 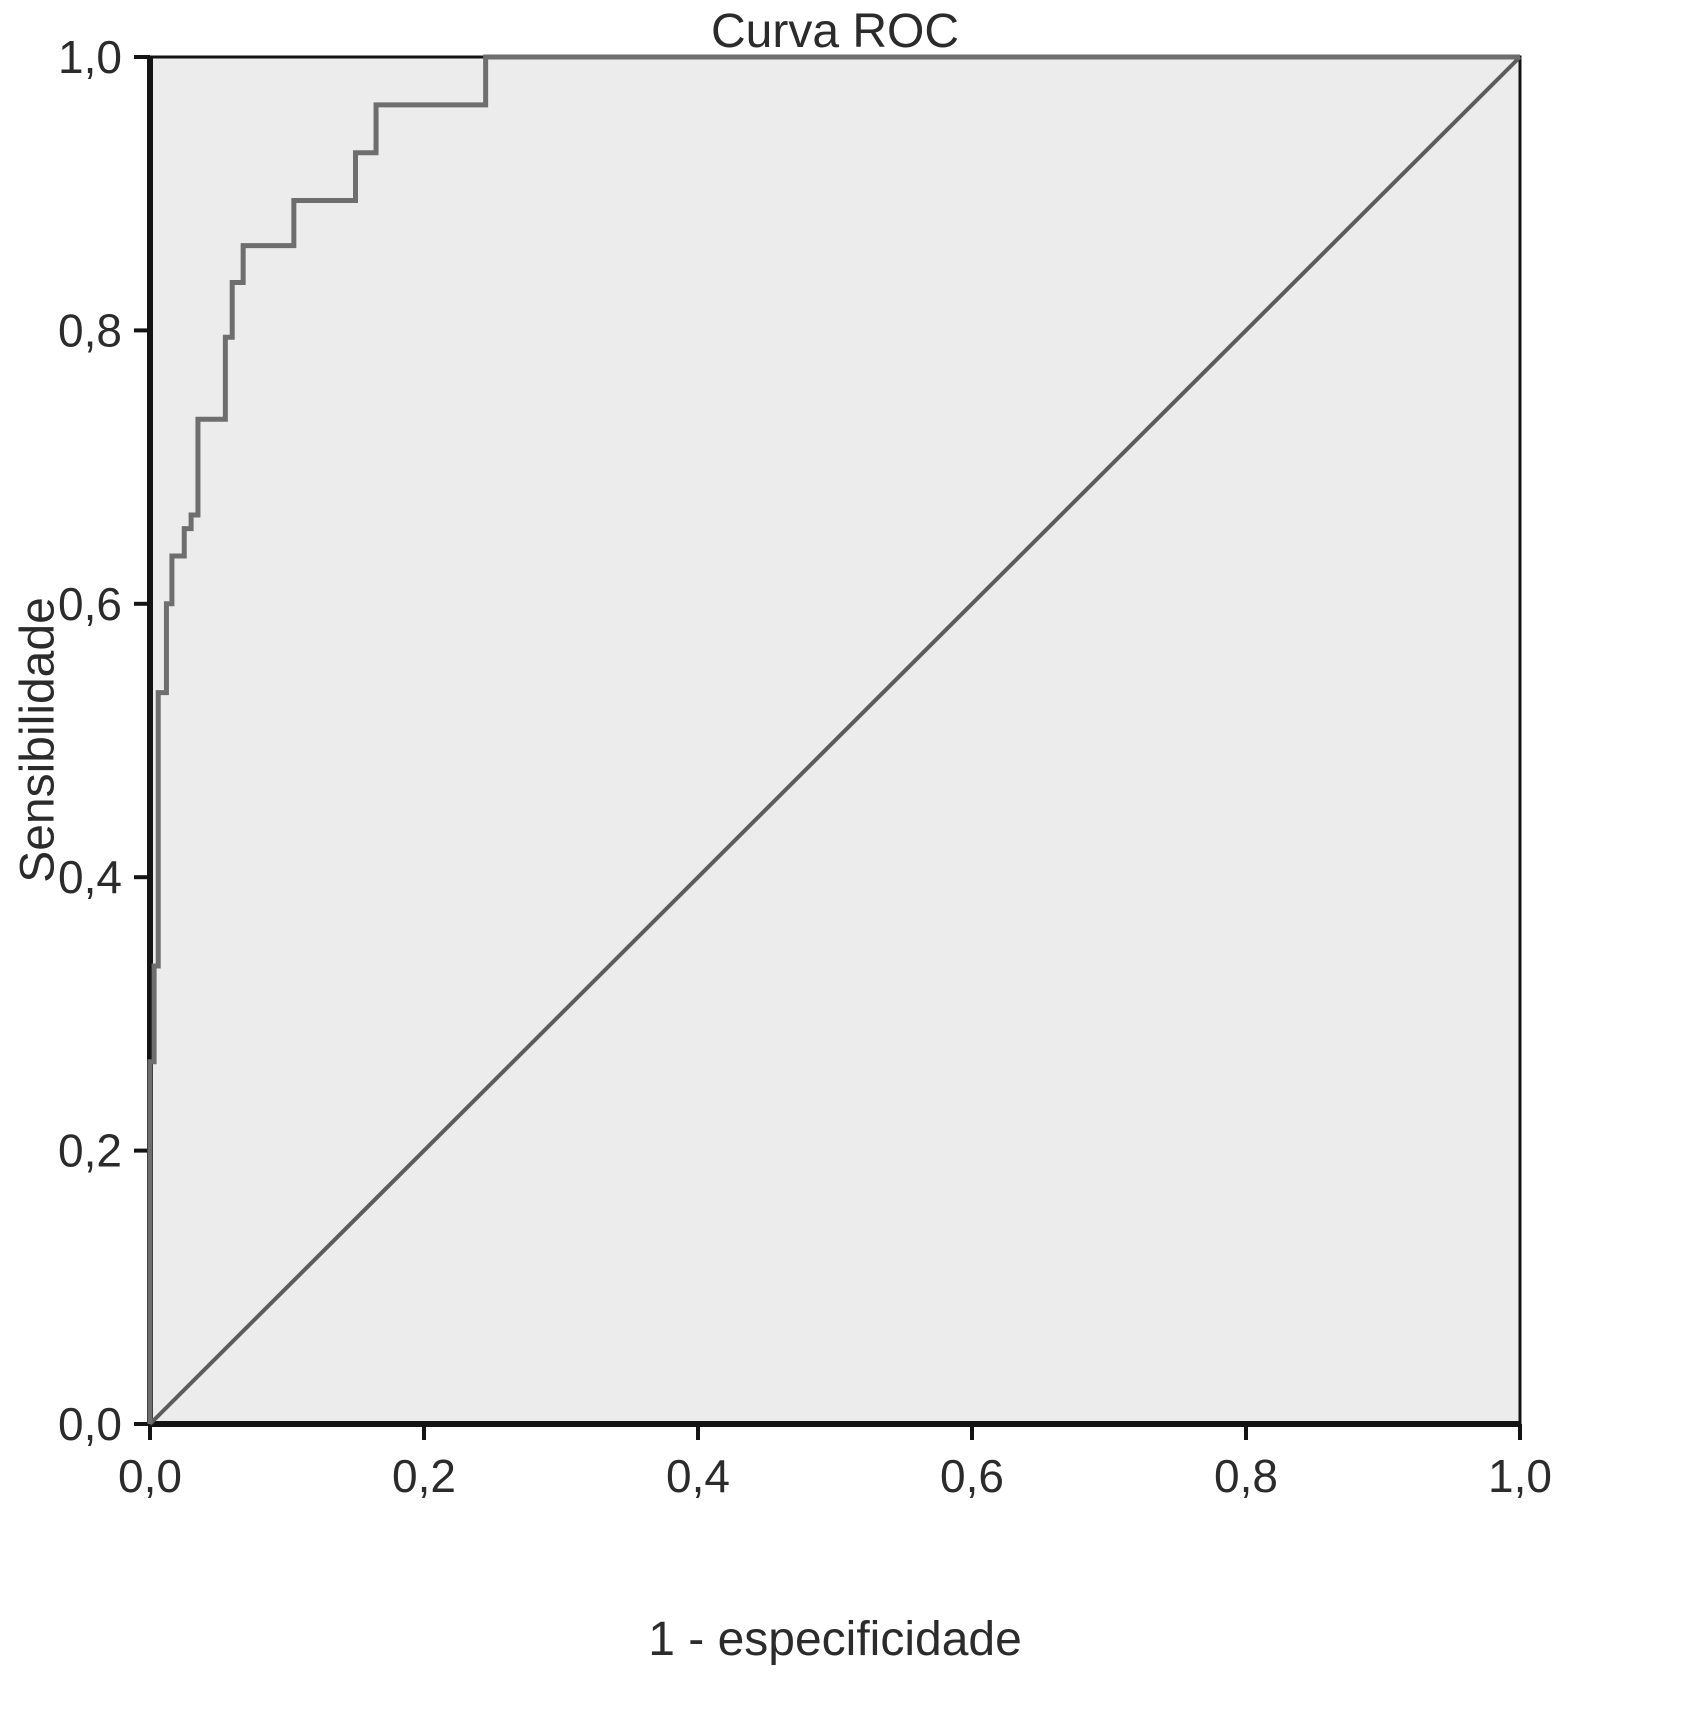 What do you see at coordinates (90, 604) in the screenshot?
I see `y-tick-label: 0,6` at bounding box center [90, 604].